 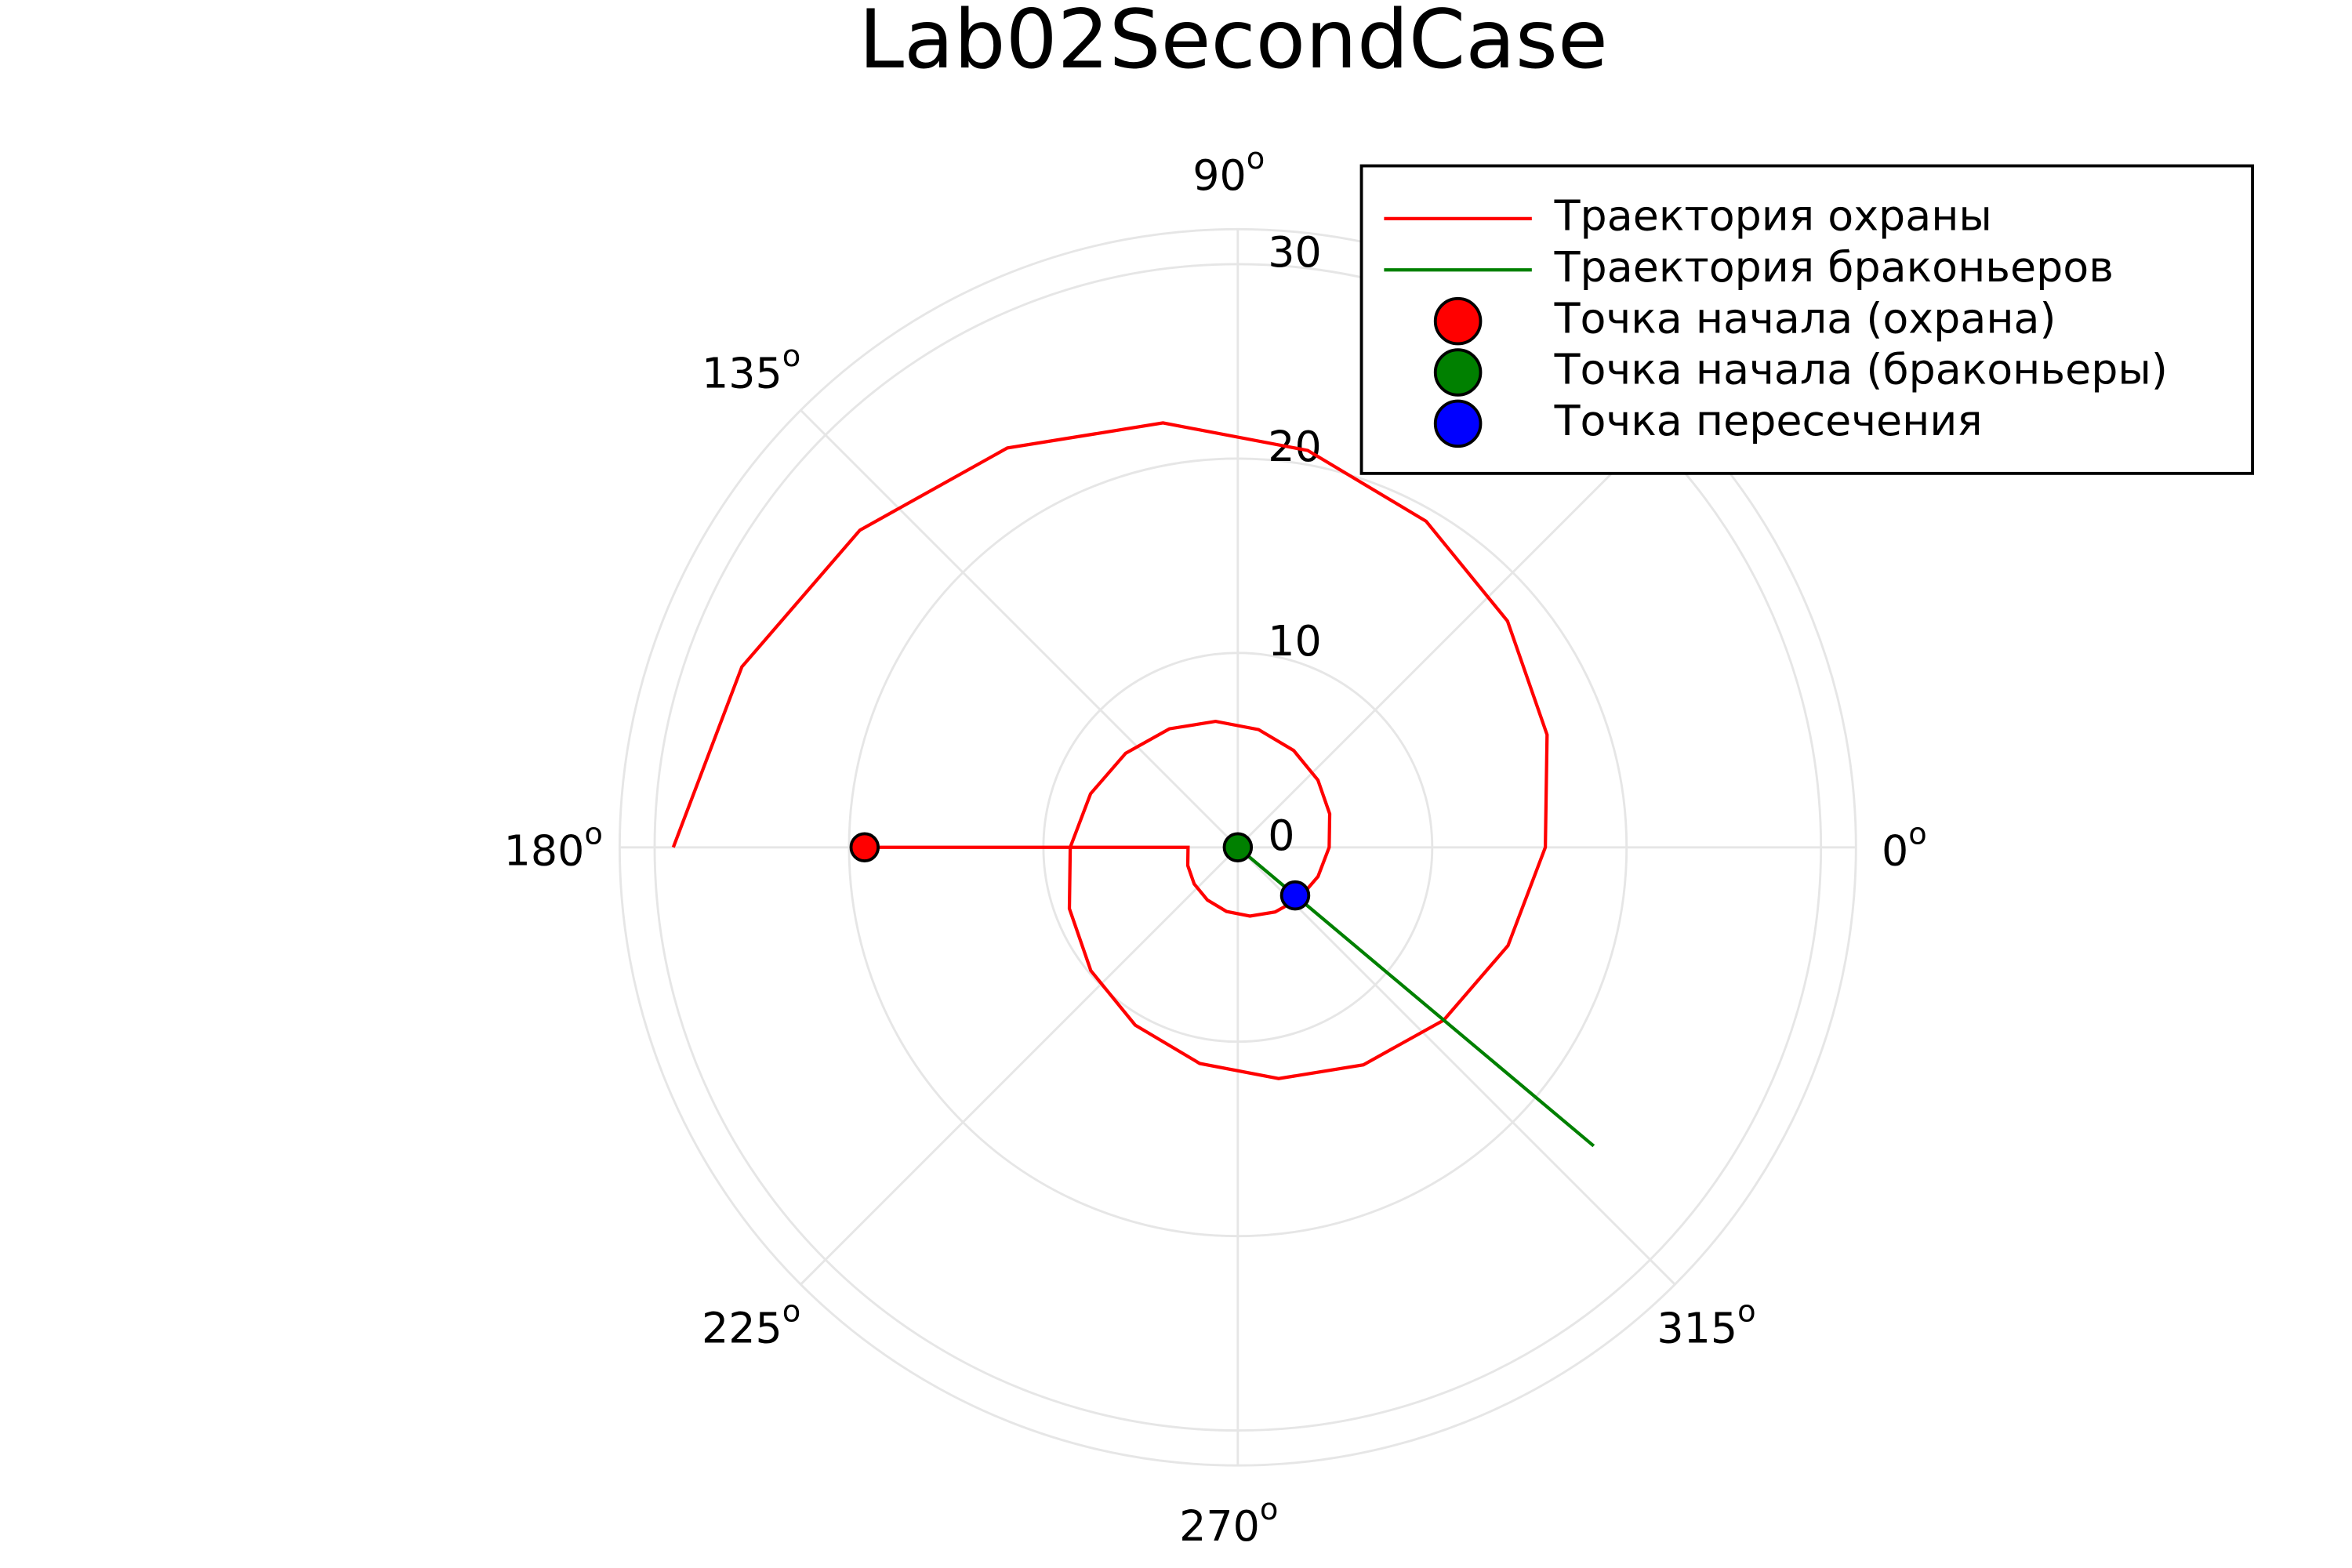 I want to click on theta-tick-value: 135, so click(x=742, y=372).